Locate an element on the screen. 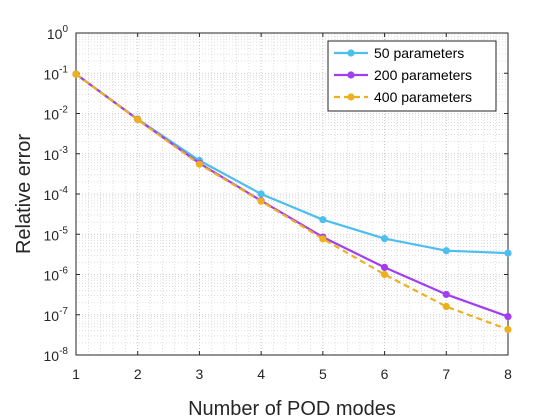 The image size is (560, 420). y-tick-label: 10⁻¹ is located at coordinates (56, 73).